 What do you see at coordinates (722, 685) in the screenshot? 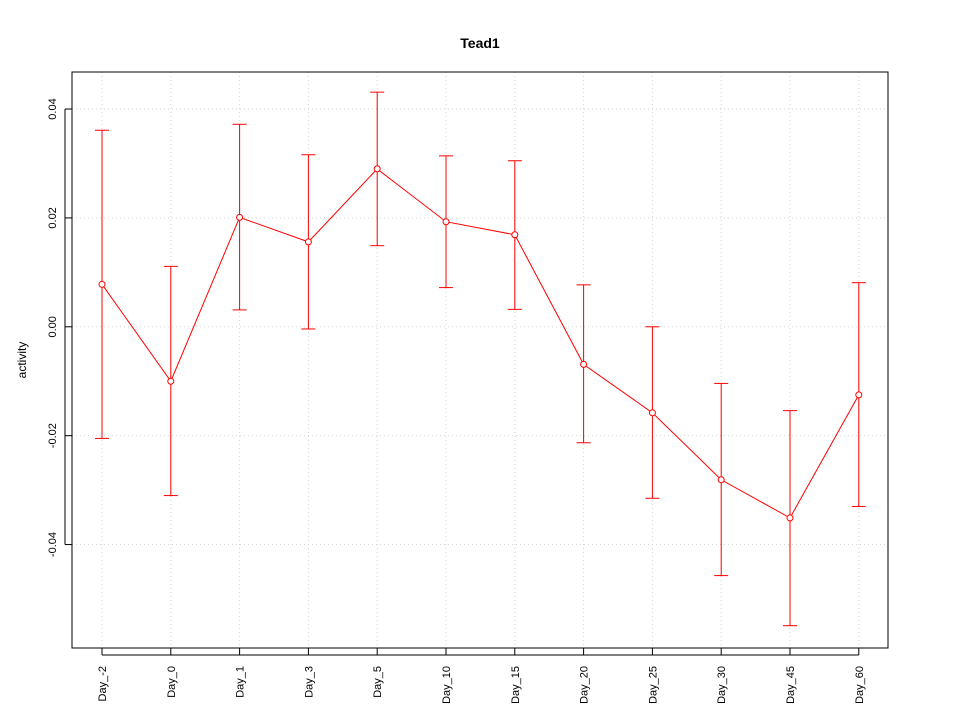
I see `x-tick-label: Day_30` at bounding box center [722, 685].